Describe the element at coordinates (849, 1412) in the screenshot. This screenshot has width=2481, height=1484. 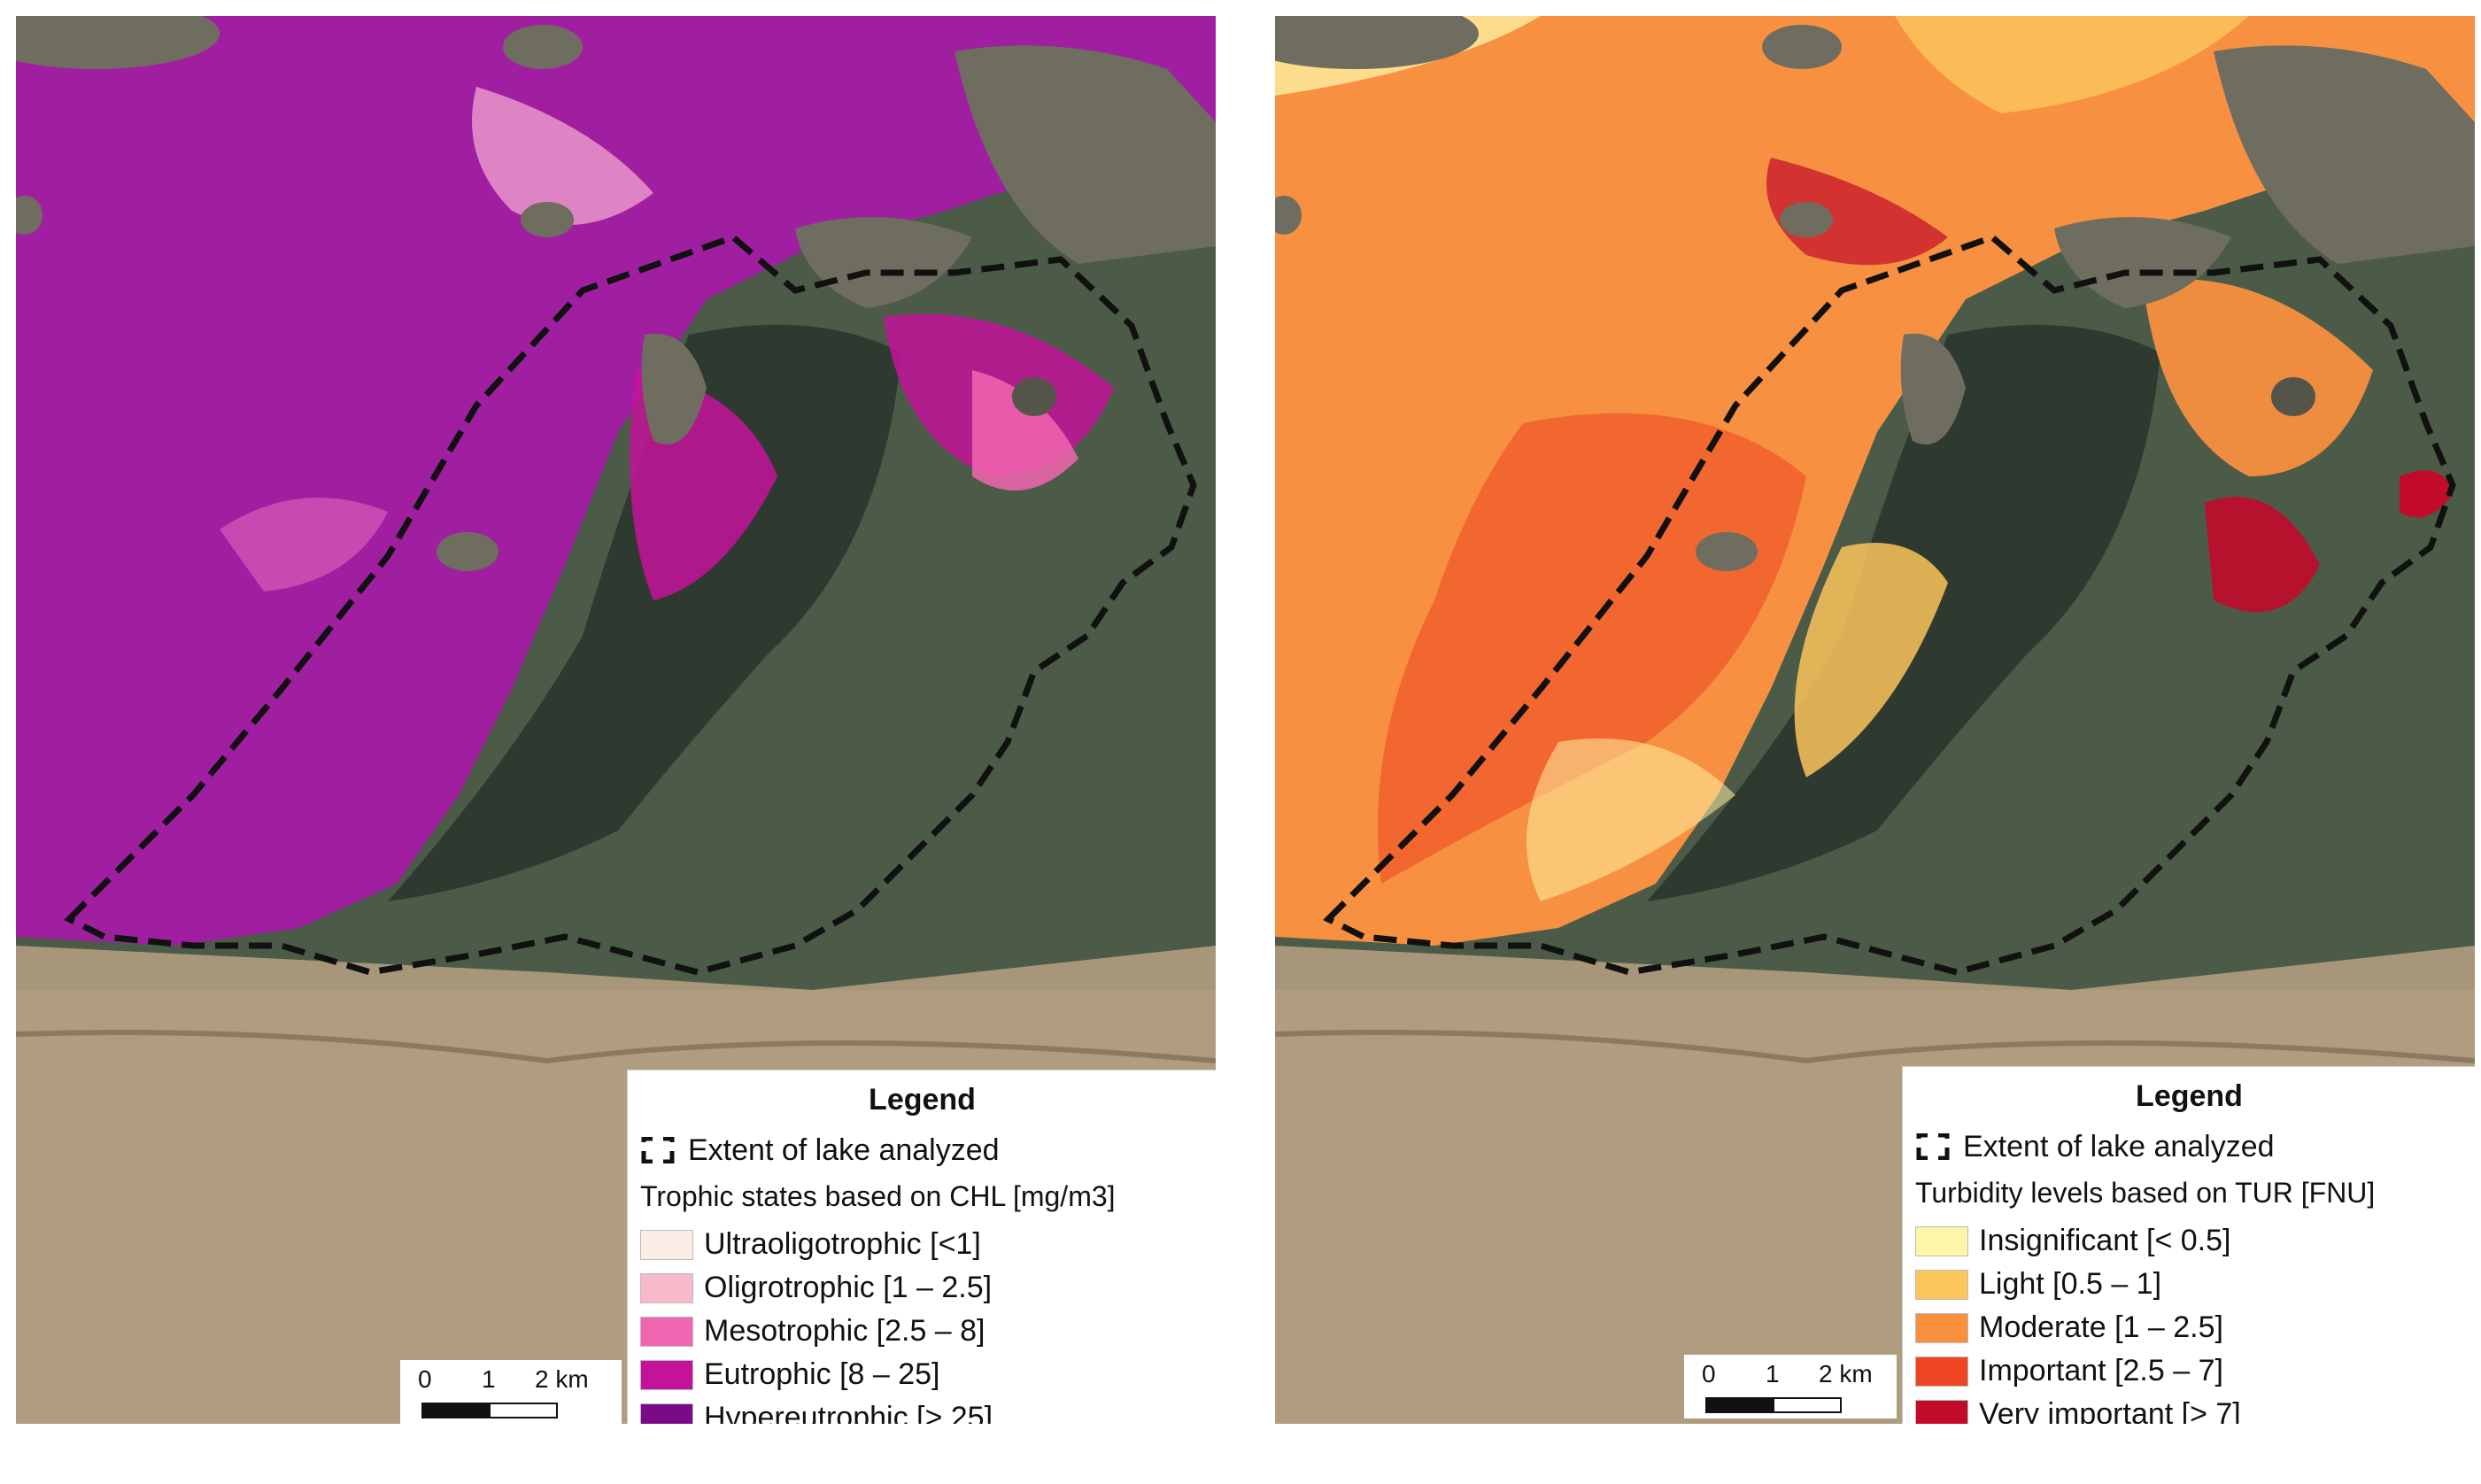
I see `legend-item-label: Hypereutrophic [> 25]` at that location.